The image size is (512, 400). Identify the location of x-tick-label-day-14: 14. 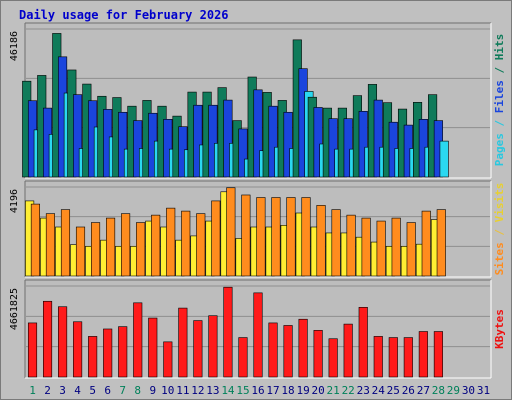
(228, 390).